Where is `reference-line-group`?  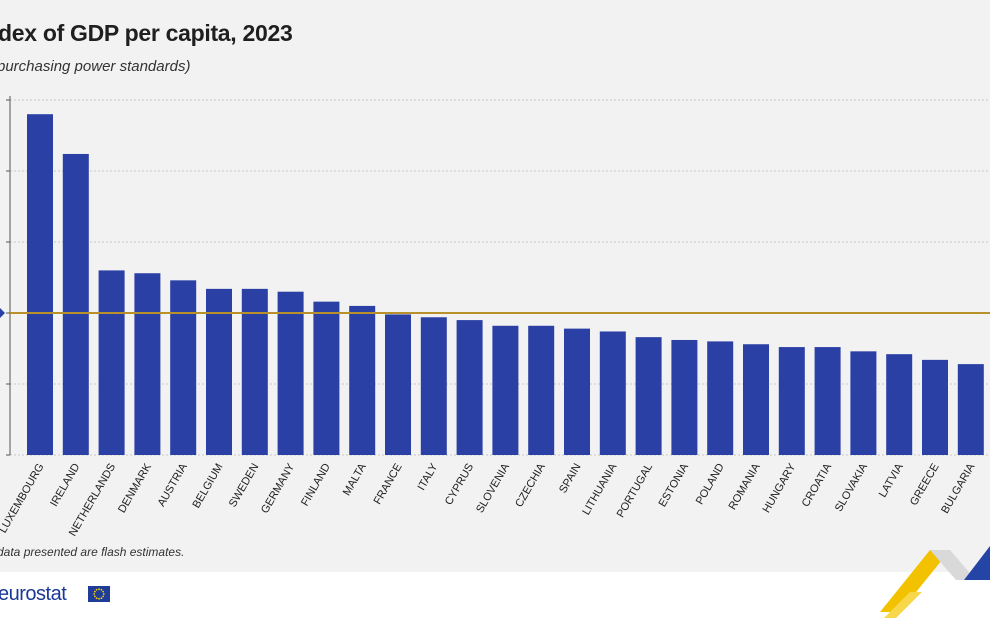
reference-line-group is located at coordinates (495, 313).